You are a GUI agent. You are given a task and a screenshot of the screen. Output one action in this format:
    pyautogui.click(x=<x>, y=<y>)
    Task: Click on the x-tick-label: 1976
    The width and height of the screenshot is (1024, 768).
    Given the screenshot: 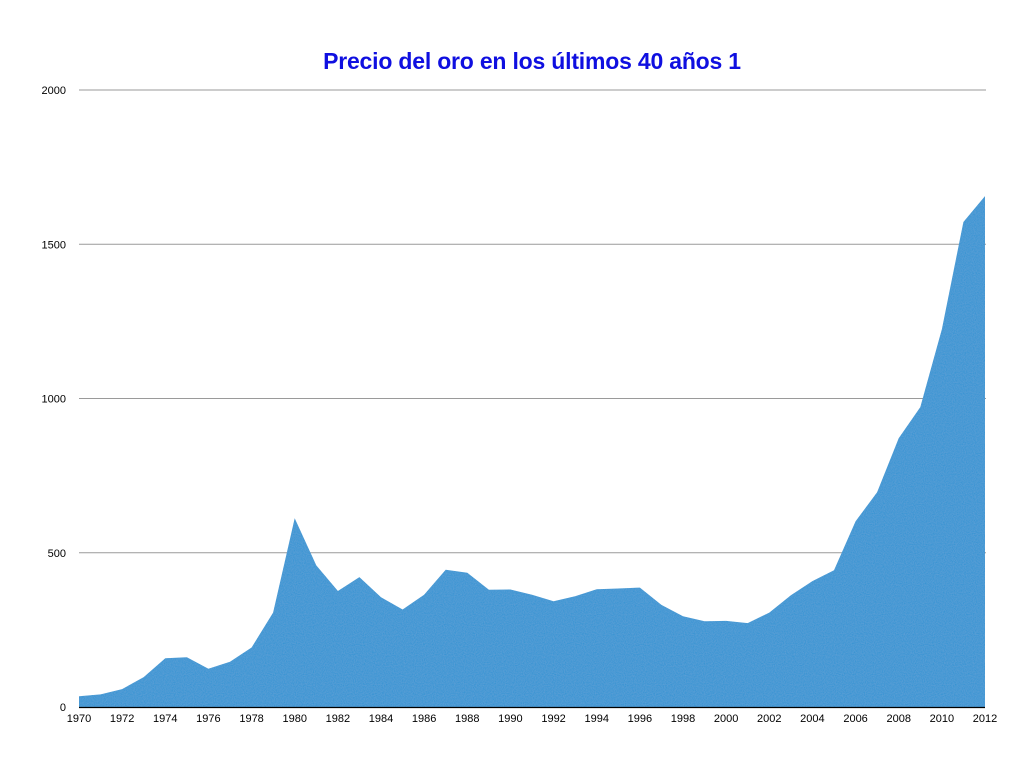 What is the action you would take?
    pyautogui.click(x=208, y=719)
    